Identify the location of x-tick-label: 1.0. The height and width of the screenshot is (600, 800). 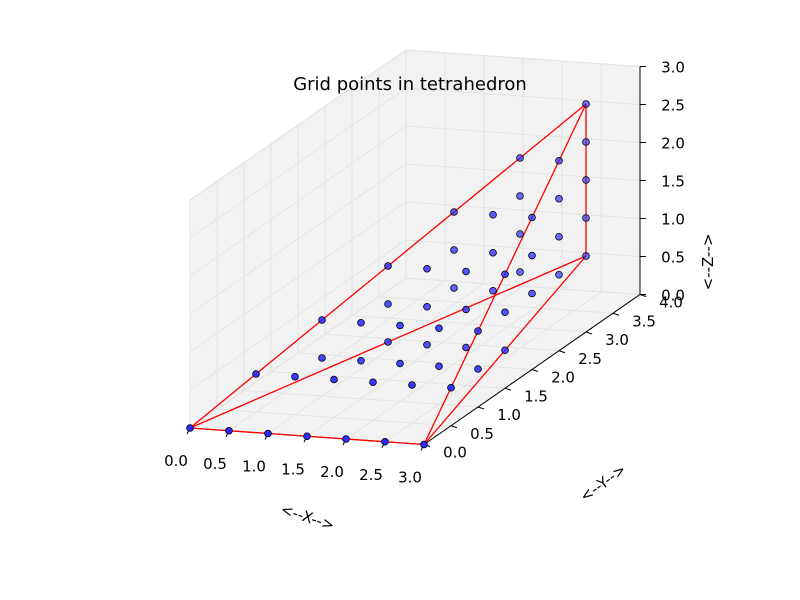
(254, 467).